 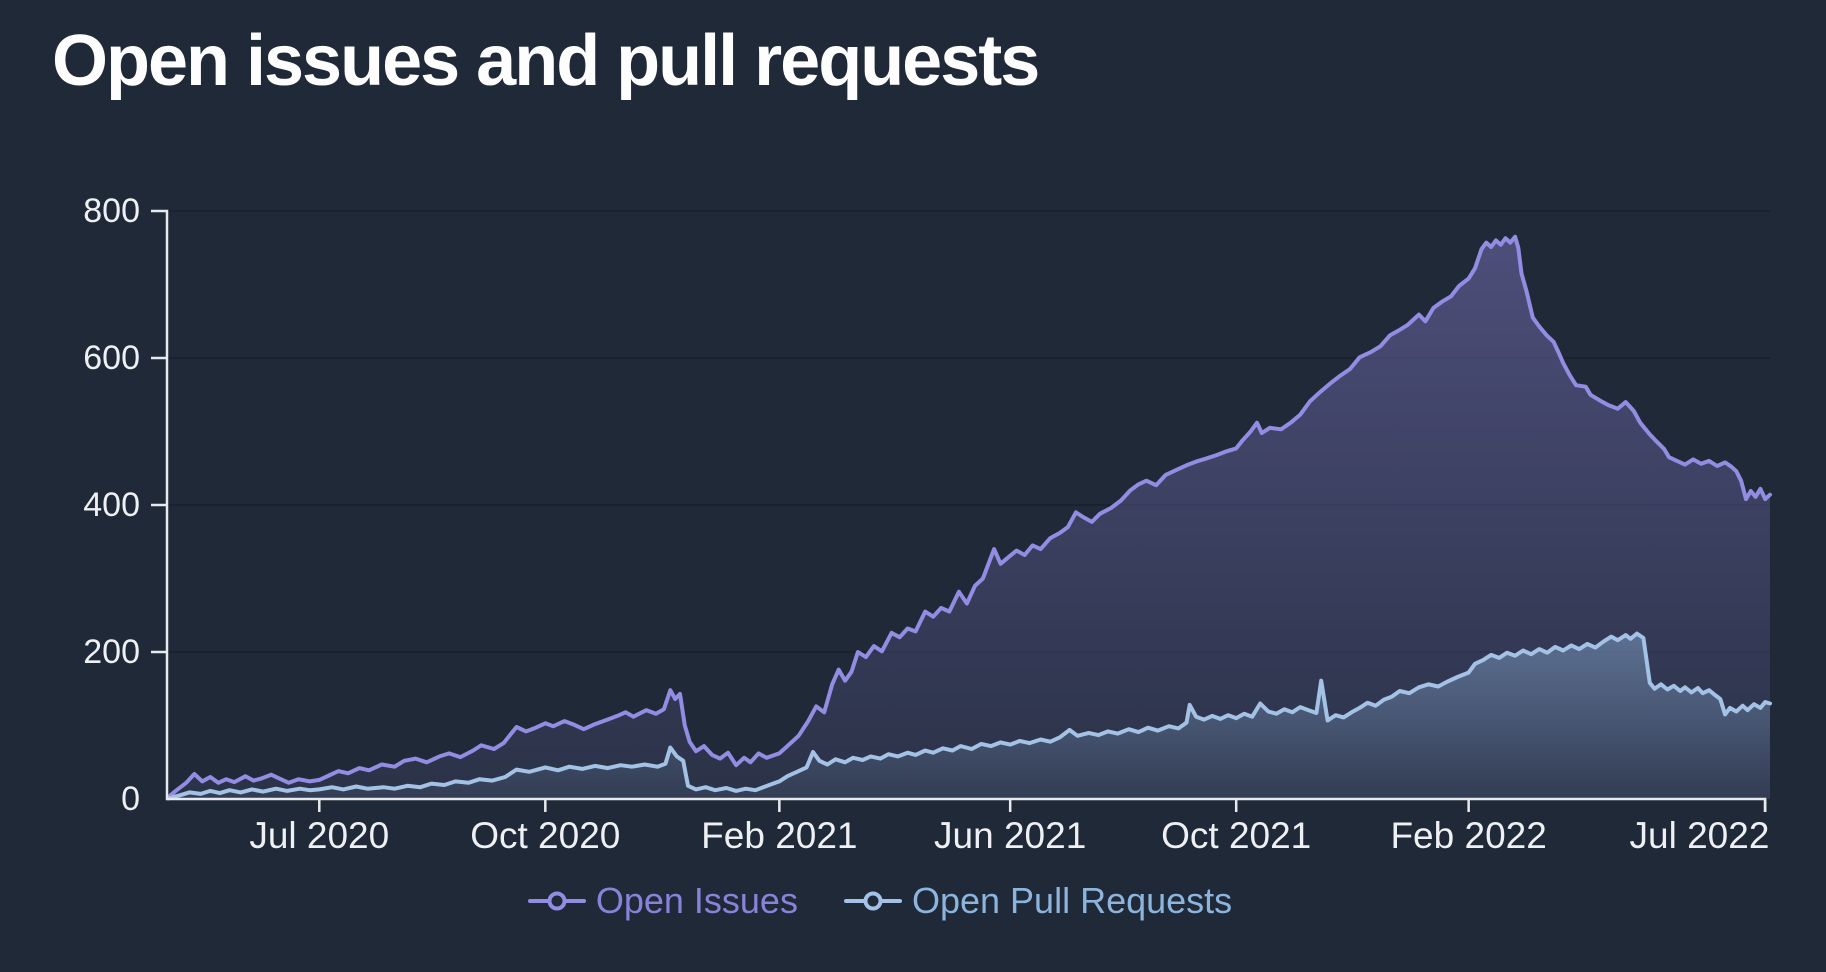 I want to click on legend-item-open-issues: Open Issues, so click(x=662, y=901).